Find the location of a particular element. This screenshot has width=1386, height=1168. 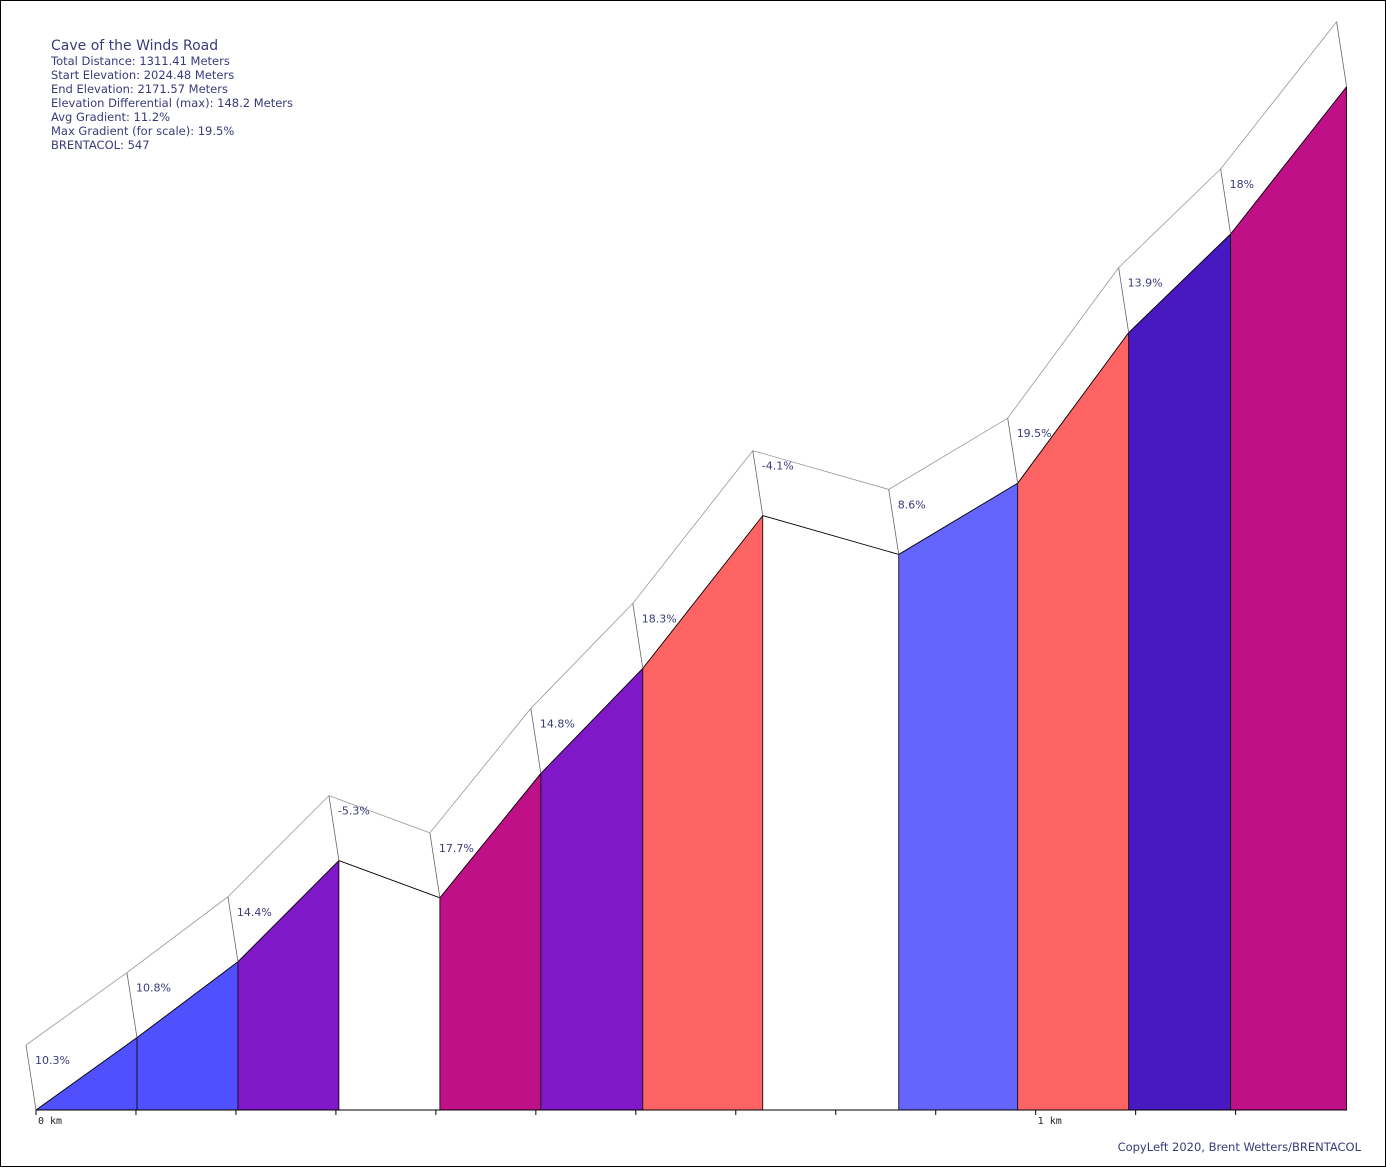

gradient-label: -5.3% is located at coordinates (354, 811).